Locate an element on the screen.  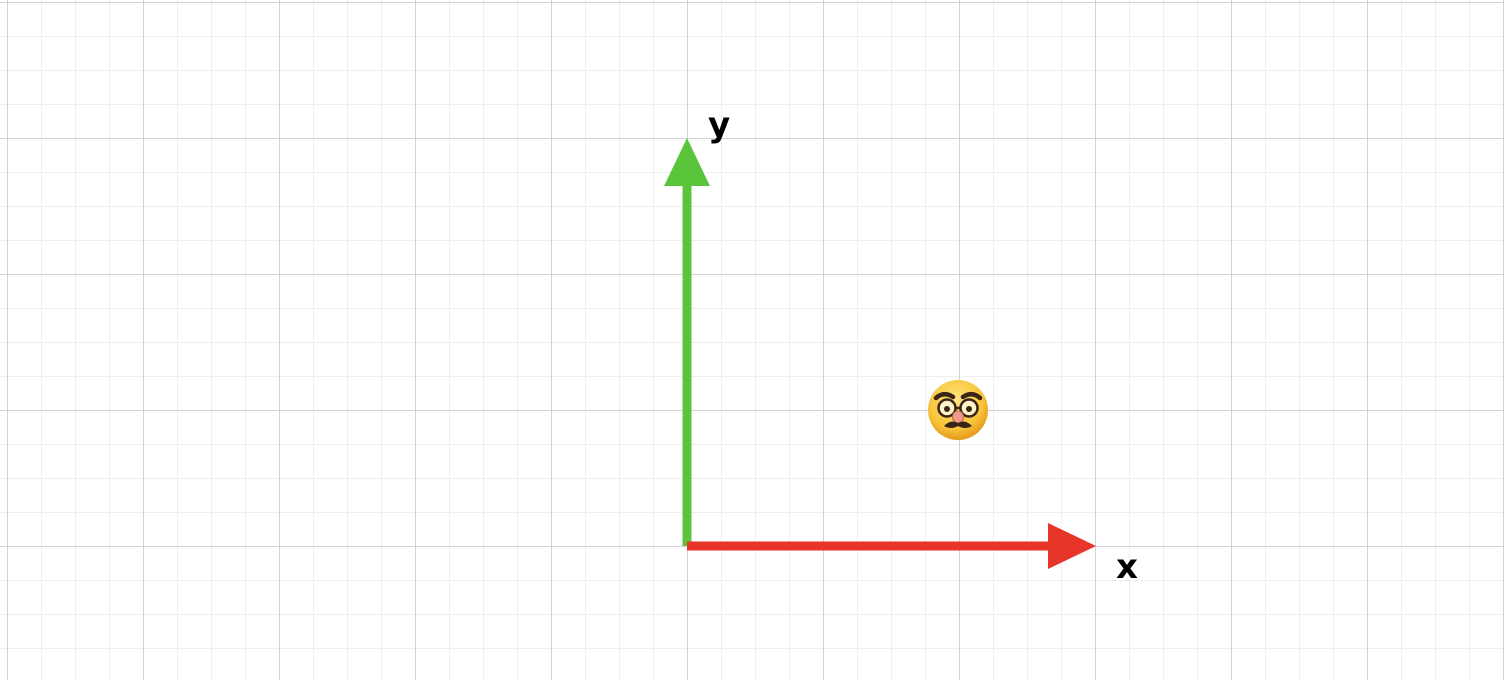
disguised-face-icon is located at coordinates (958, 410).